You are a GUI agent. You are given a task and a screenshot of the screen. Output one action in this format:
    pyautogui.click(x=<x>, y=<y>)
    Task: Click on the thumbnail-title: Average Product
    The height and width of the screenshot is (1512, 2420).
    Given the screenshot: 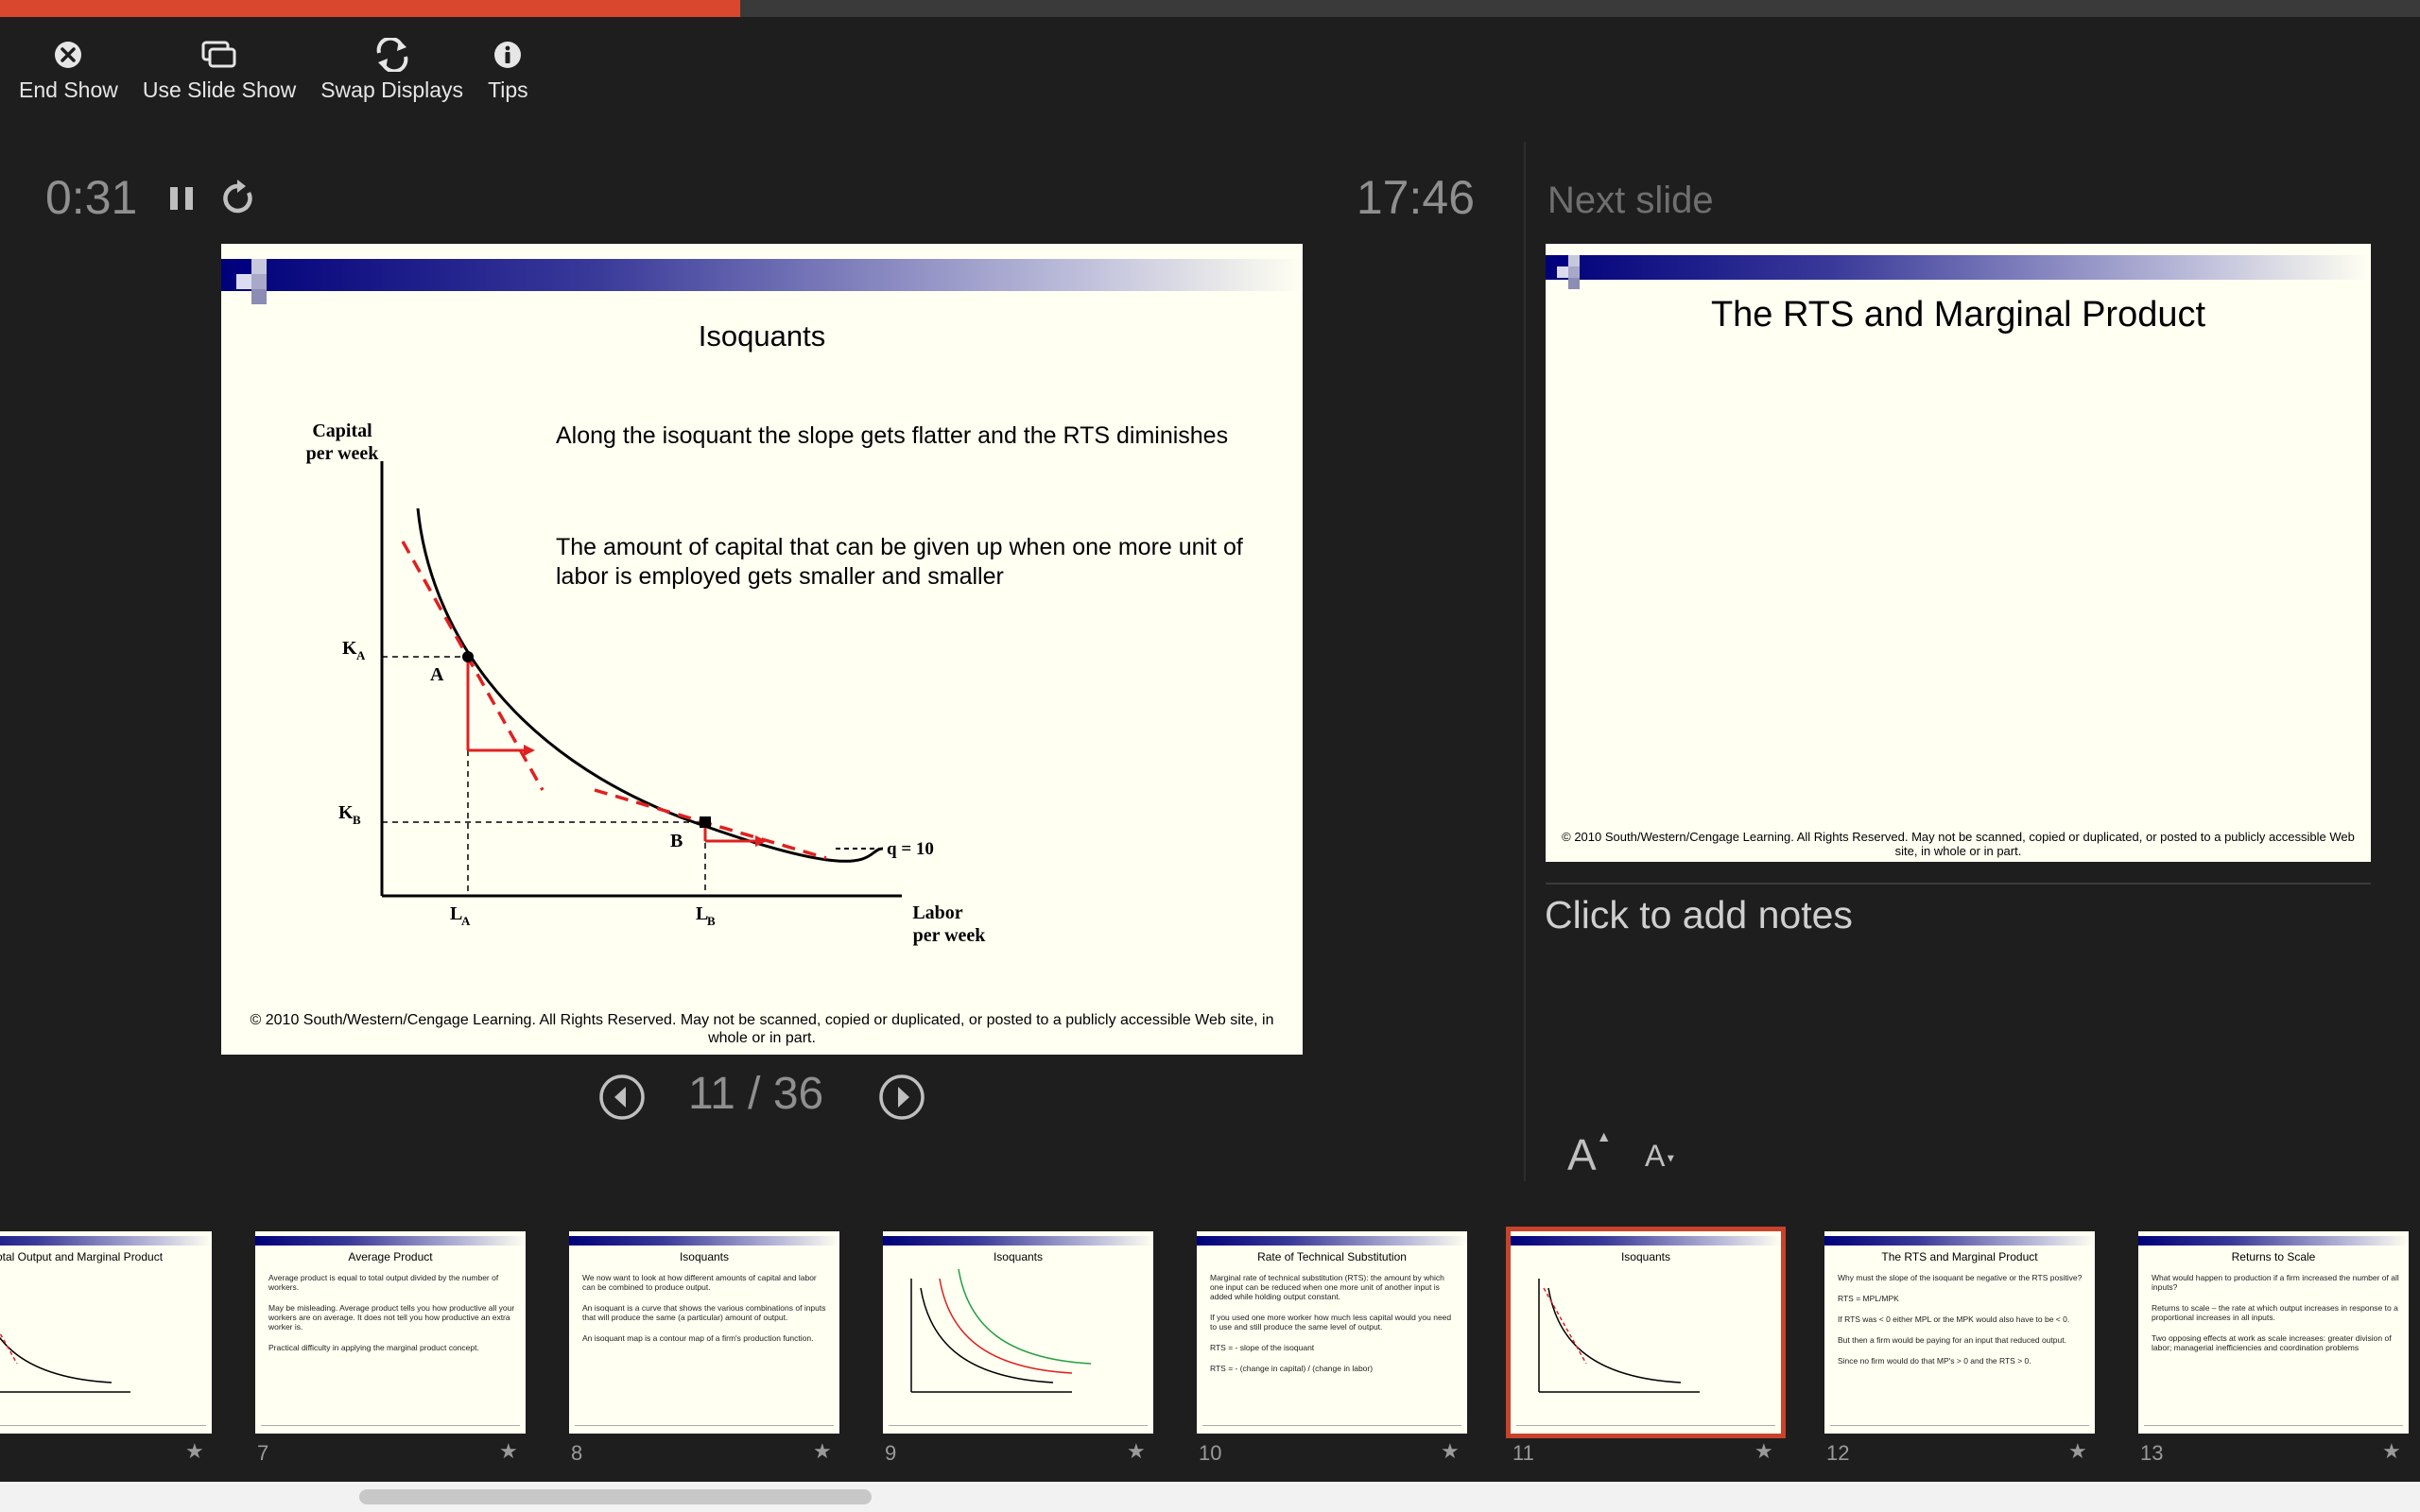 What is the action you would take?
    pyautogui.click(x=391, y=1256)
    